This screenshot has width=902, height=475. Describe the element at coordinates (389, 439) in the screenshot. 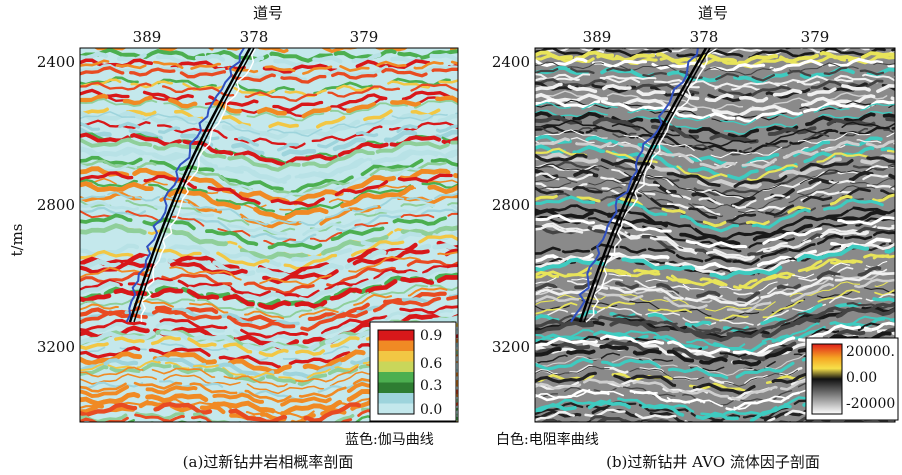

I see `legend-blue: 蓝色:伽马曲线` at that location.